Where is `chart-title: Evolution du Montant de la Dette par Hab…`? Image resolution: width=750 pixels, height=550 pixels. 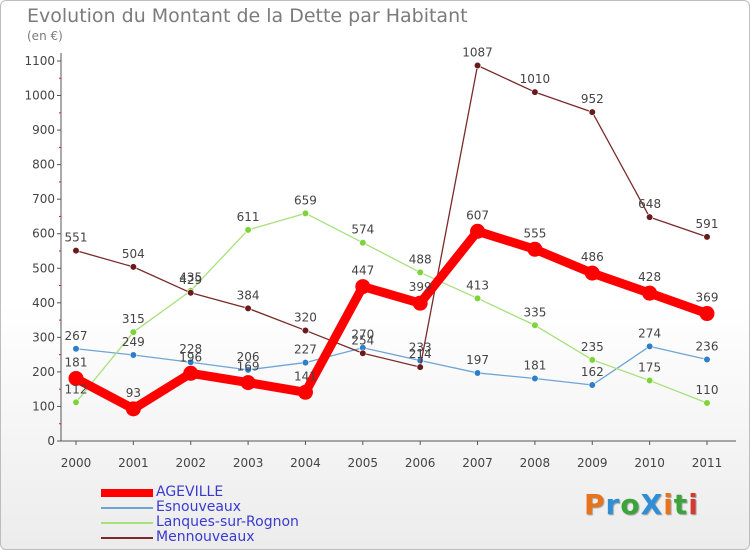
chart-title: Evolution du Montant de la Dette par Hab… is located at coordinates (247, 16).